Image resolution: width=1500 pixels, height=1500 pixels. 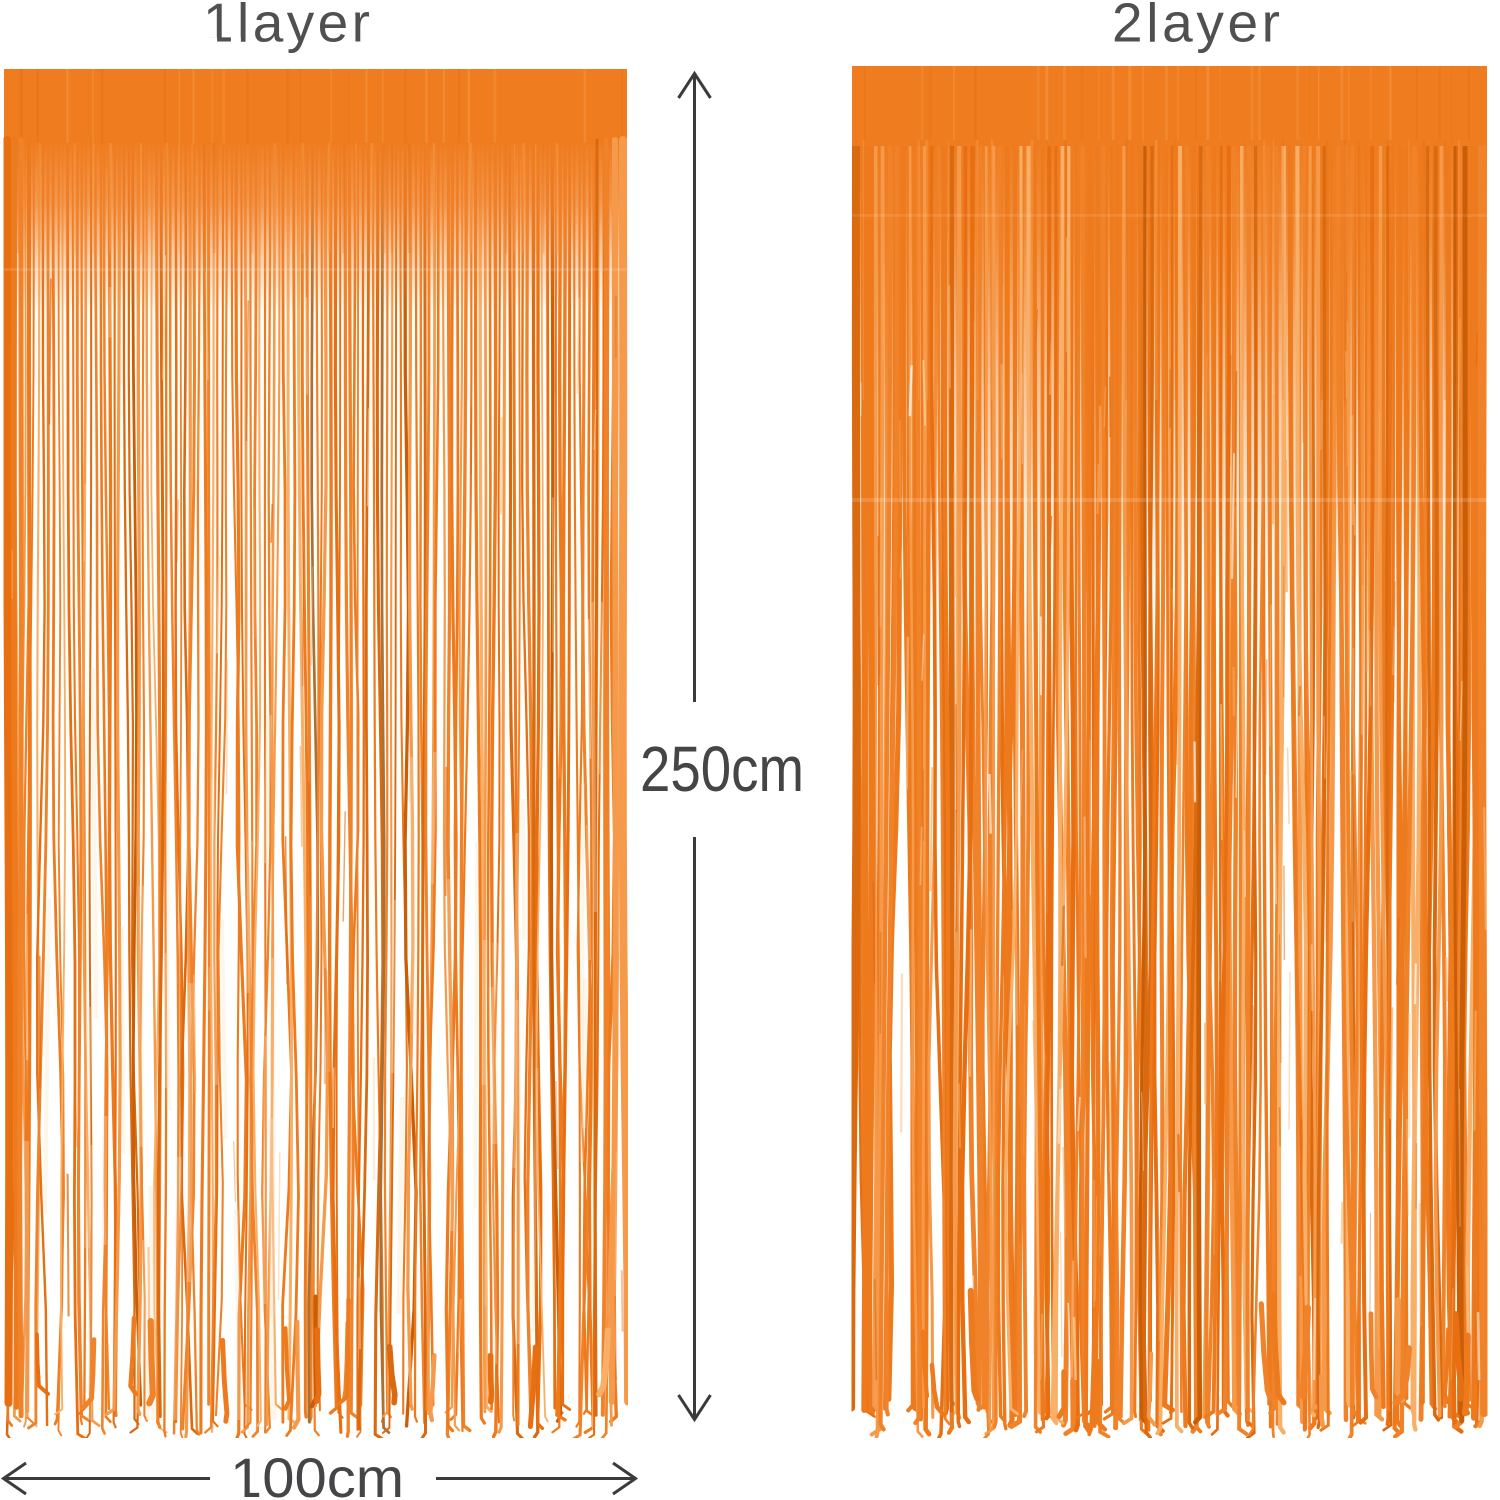 What do you see at coordinates (317, 1473) in the screenshot?
I see `svg-text: 100cm` at bounding box center [317, 1473].